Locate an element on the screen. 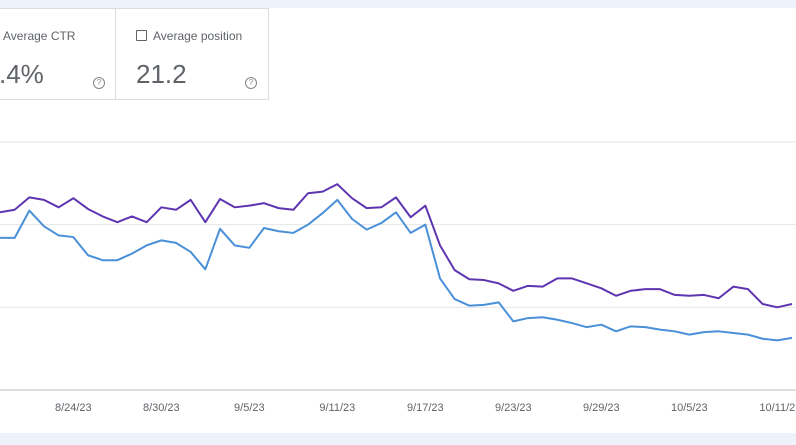 The height and width of the screenshot is (445, 796). metric-label: Average position is located at coordinates (198, 36).